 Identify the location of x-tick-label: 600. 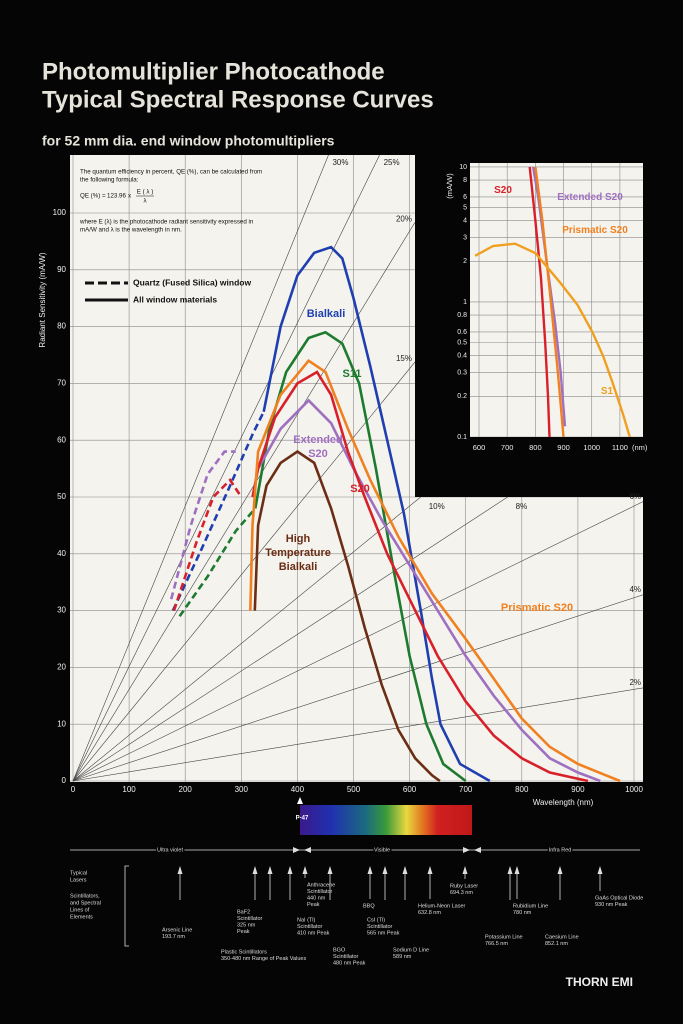
(410, 789).